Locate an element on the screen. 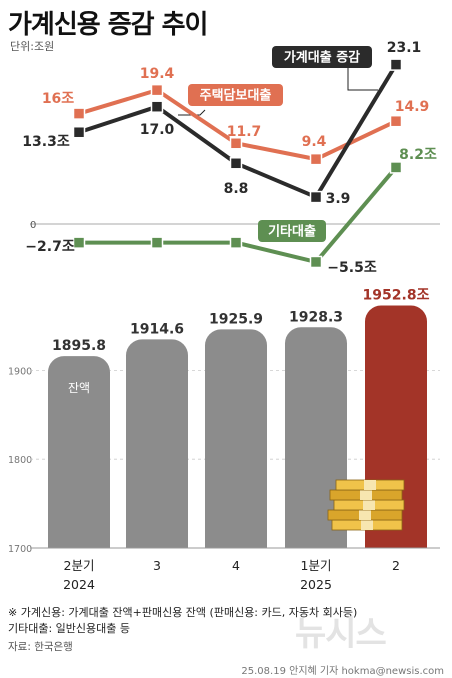 This screenshot has height=678, width=452. chart-title: 가계신용 증감 추이 is located at coordinates (108, 25).